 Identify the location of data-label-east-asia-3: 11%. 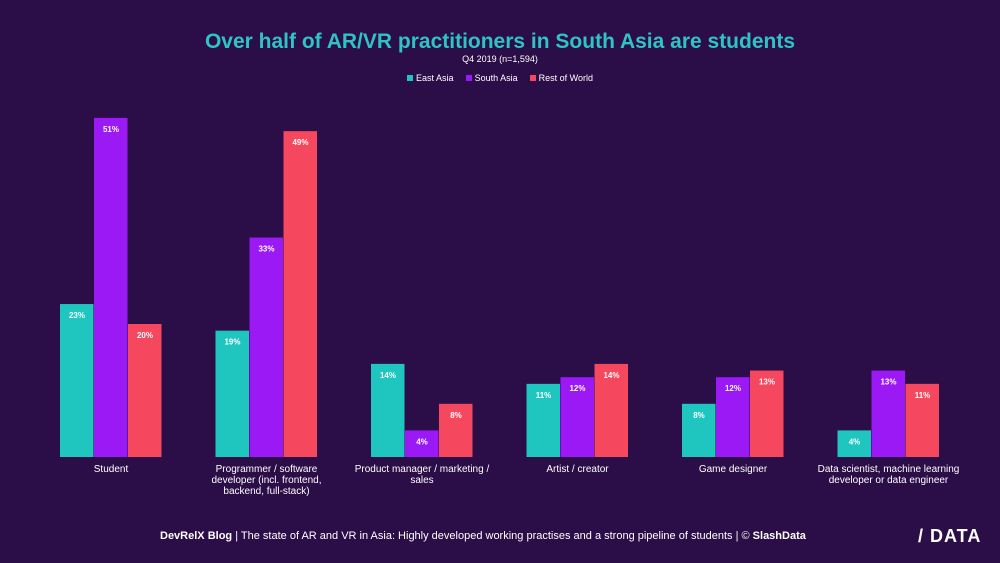
(544, 395).